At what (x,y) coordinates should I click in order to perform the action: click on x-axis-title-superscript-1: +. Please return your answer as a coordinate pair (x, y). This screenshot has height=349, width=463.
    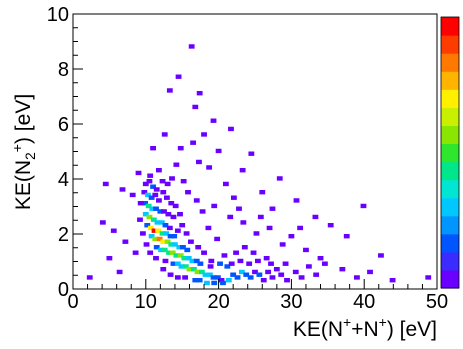
    Looking at the image, I should click on (347, 322).